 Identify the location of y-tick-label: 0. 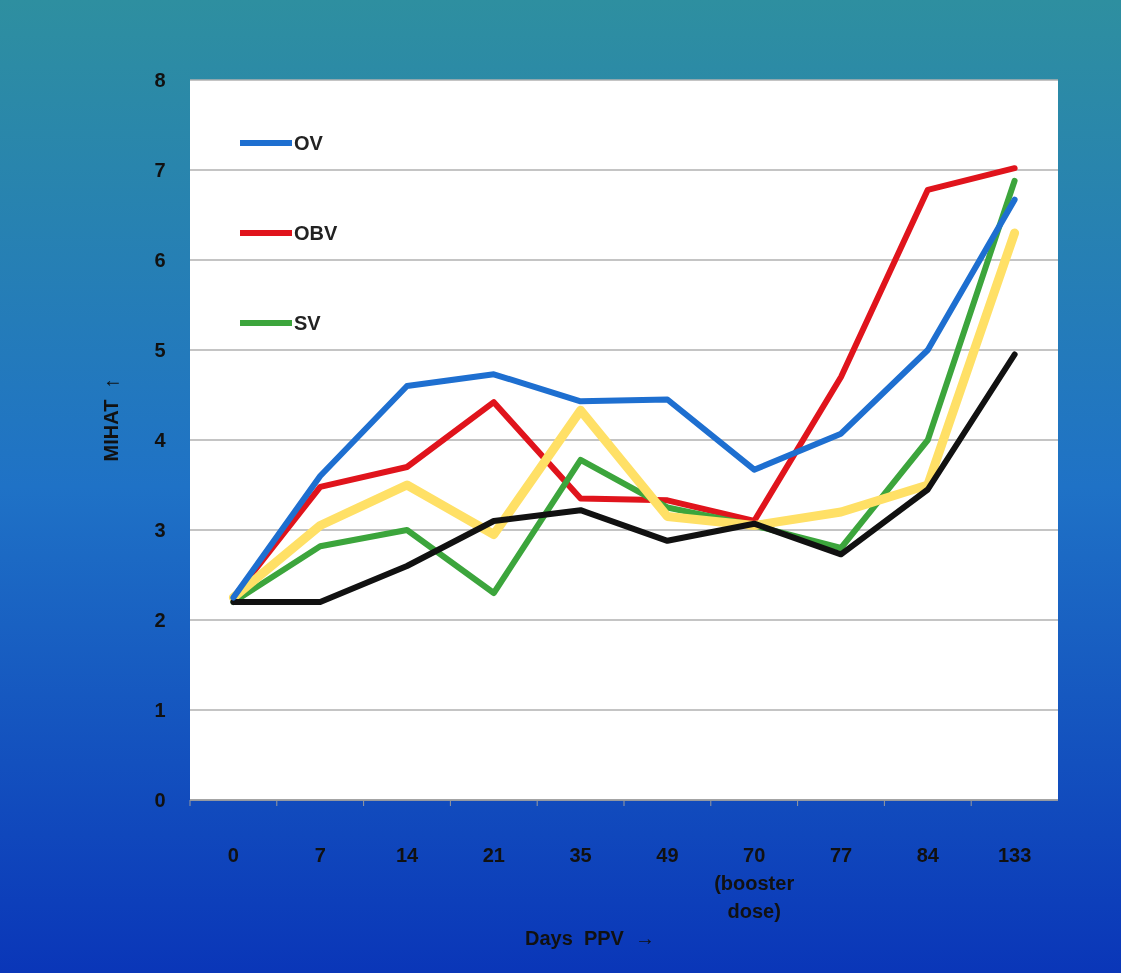
(160, 800).